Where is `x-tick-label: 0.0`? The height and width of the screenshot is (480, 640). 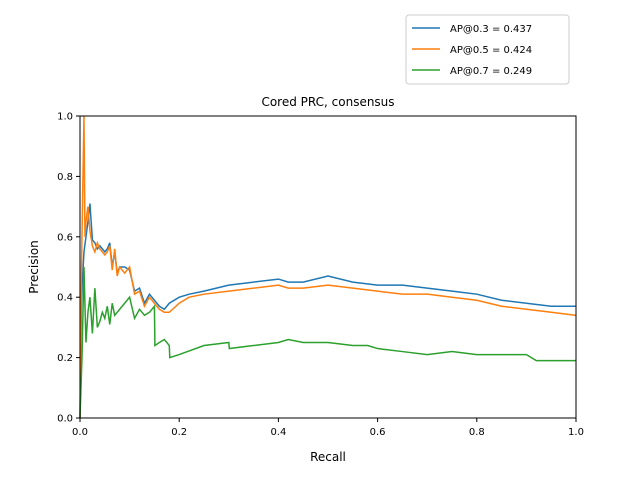
x-tick-label: 0.0 is located at coordinates (80, 432).